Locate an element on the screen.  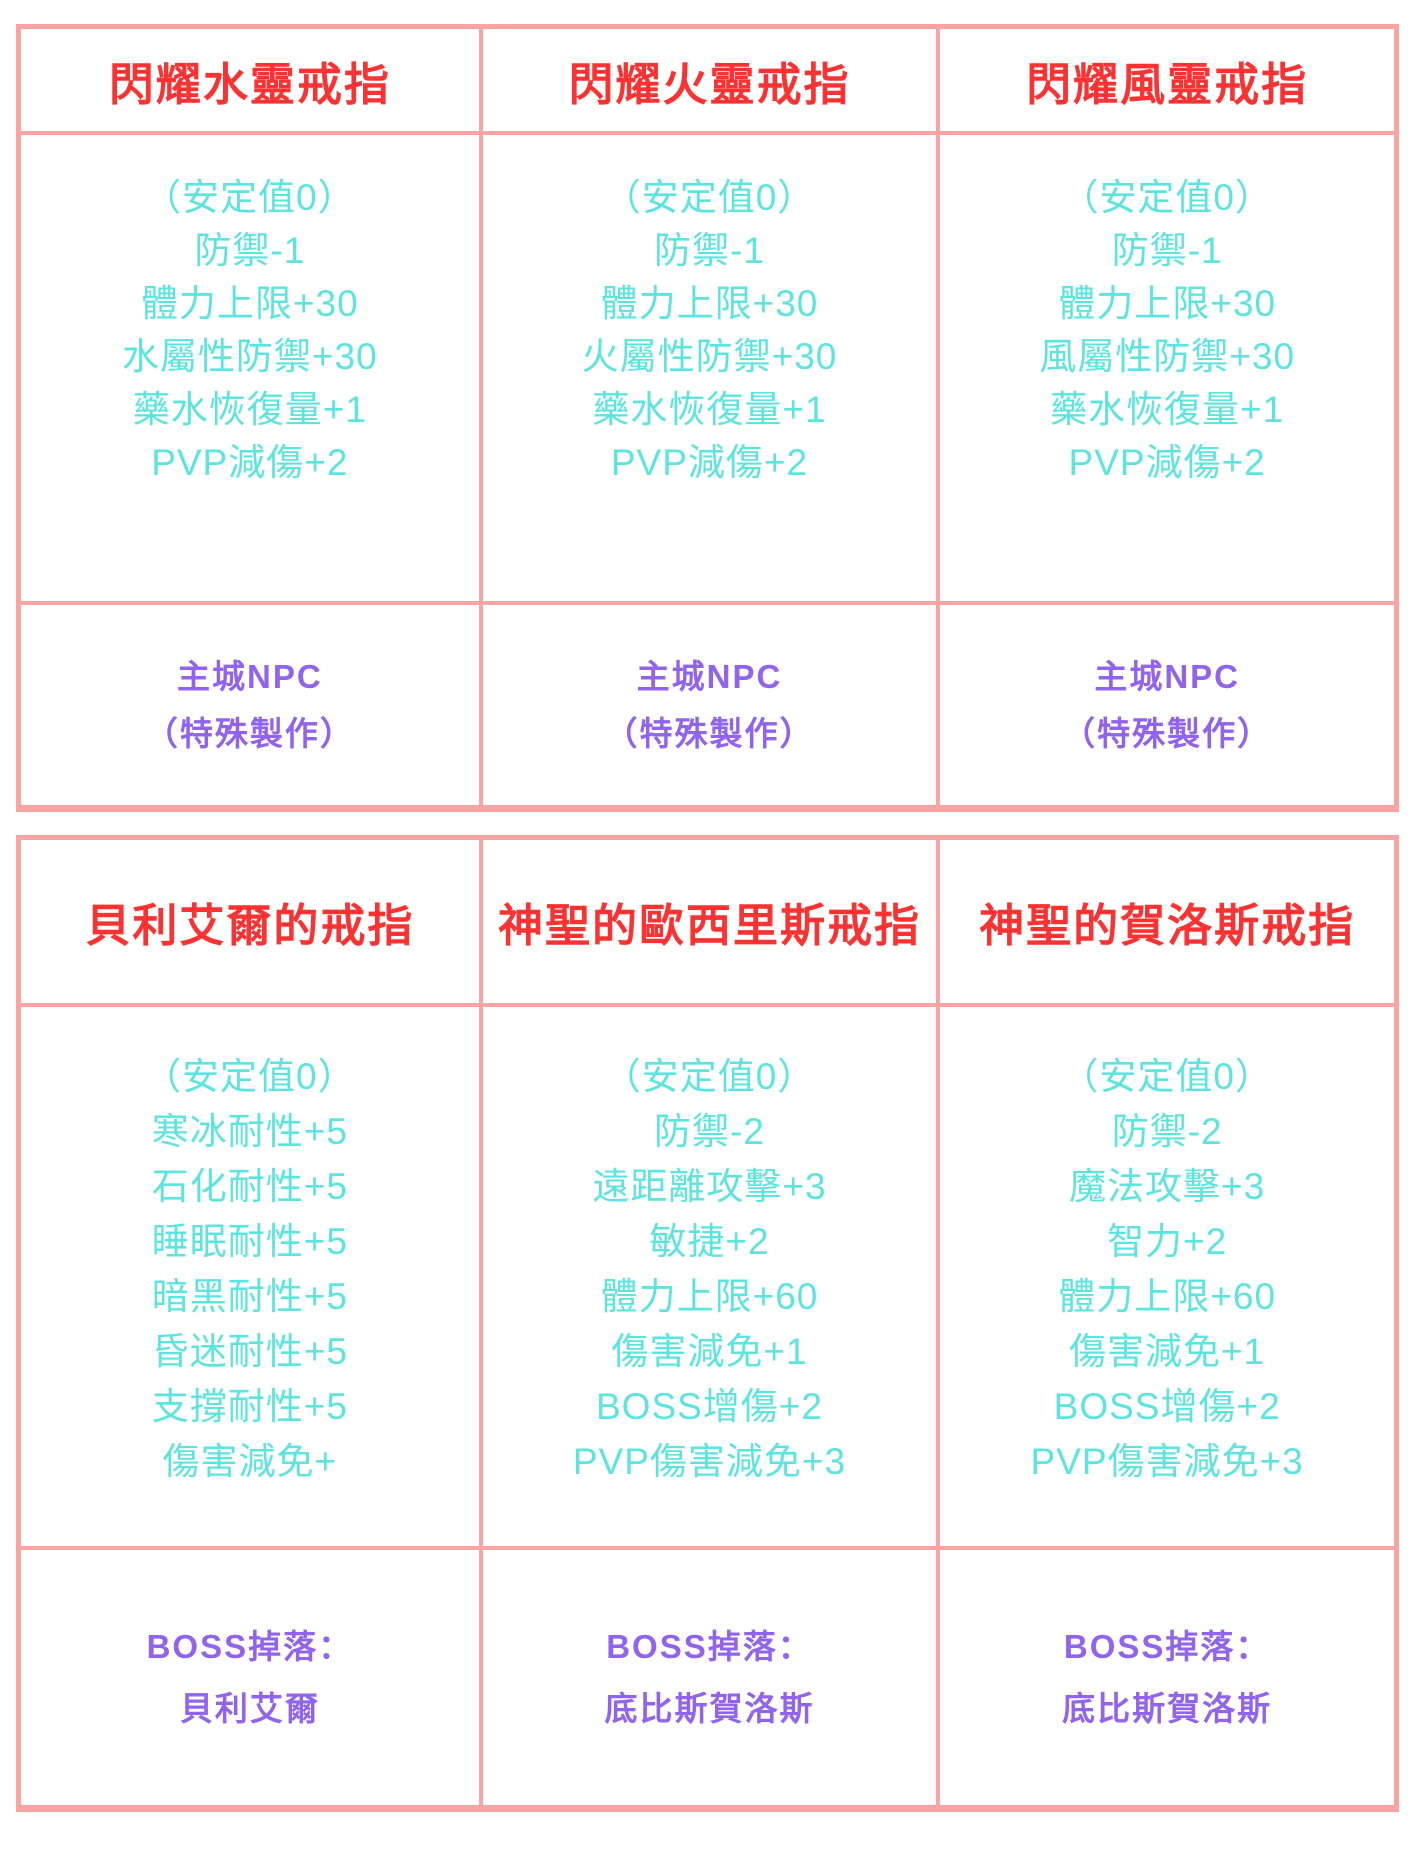
ring-title-cell: 閃耀火靈戒指 is located at coordinates (707, 80).